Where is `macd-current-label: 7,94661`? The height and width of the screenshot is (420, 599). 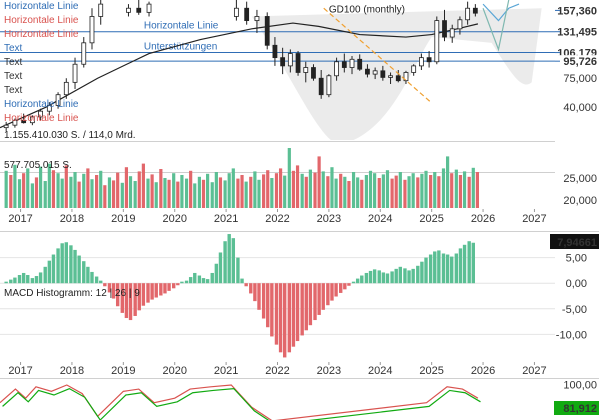
macd-current-label: 7,94661 is located at coordinates (577, 243).